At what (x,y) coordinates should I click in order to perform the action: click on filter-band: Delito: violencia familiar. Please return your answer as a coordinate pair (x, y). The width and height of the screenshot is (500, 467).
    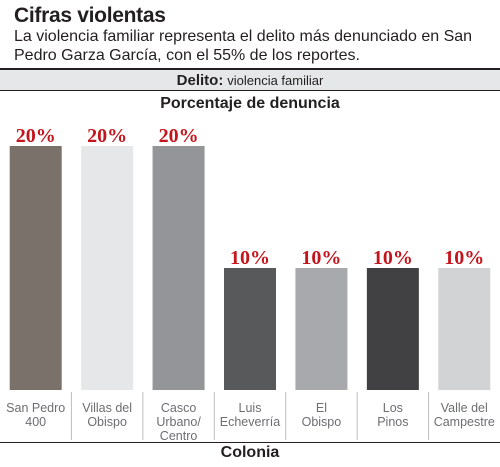
    Looking at the image, I should click on (250, 80).